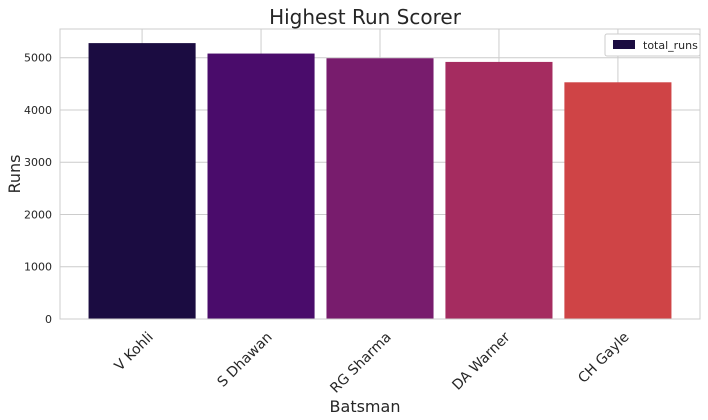  I want to click on y-tick-label: 0, so click(48, 319).